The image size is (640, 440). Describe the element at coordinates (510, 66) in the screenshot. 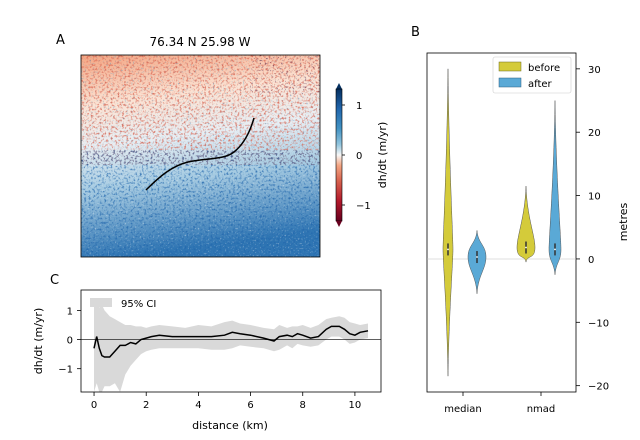

I see `legend-swatch-before` at that location.